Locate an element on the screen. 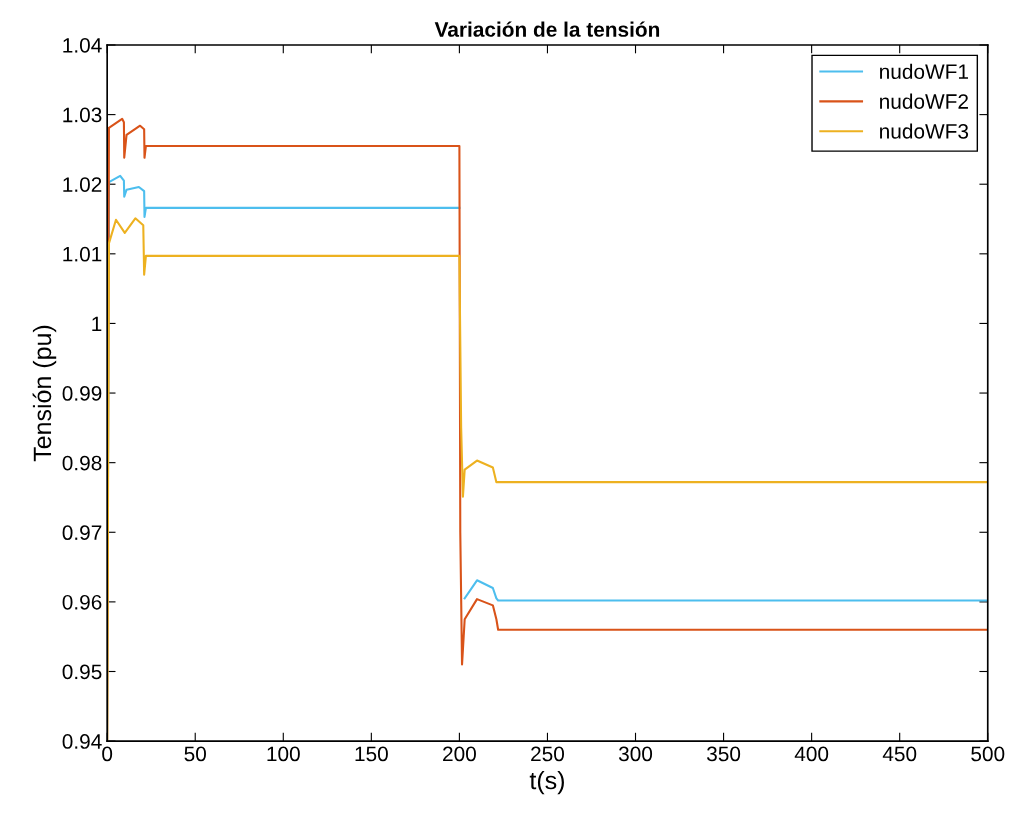 The height and width of the screenshot is (818, 1011). x-tick-label: 400 is located at coordinates (811, 754).